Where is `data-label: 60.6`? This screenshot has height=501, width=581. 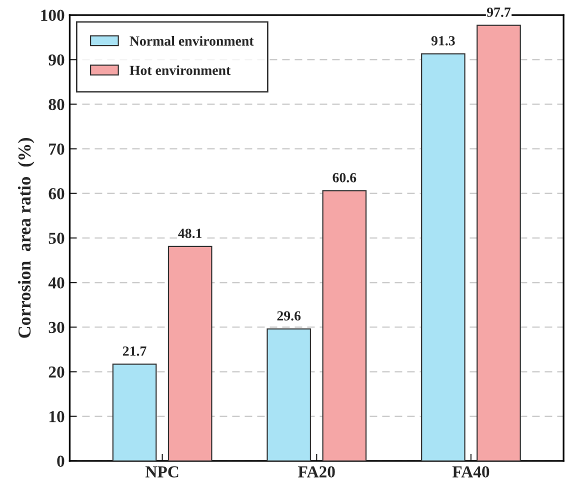 data-label: 60.6 is located at coordinates (344, 177).